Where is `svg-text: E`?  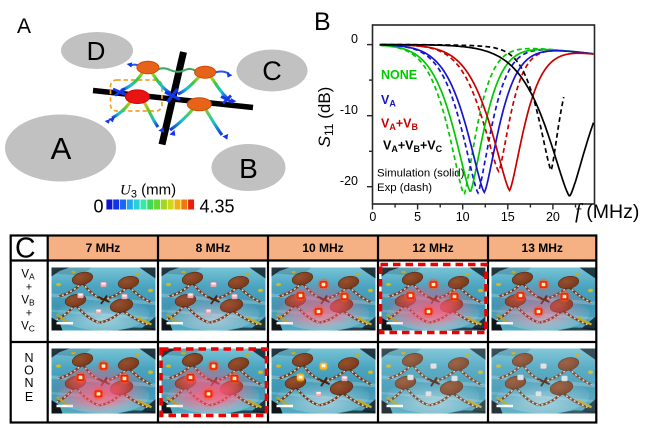 svg-text: E is located at coordinates (29, 397).